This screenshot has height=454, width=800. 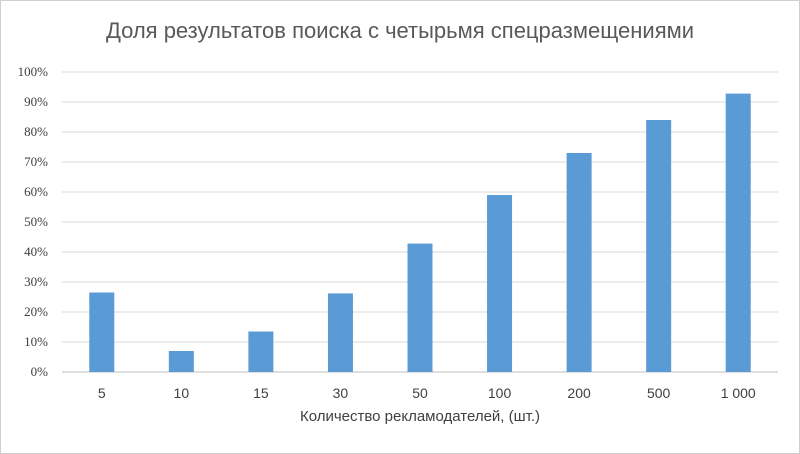 What do you see at coordinates (36, 191) in the screenshot?
I see `y-tick-label: 60%` at bounding box center [36, 191].